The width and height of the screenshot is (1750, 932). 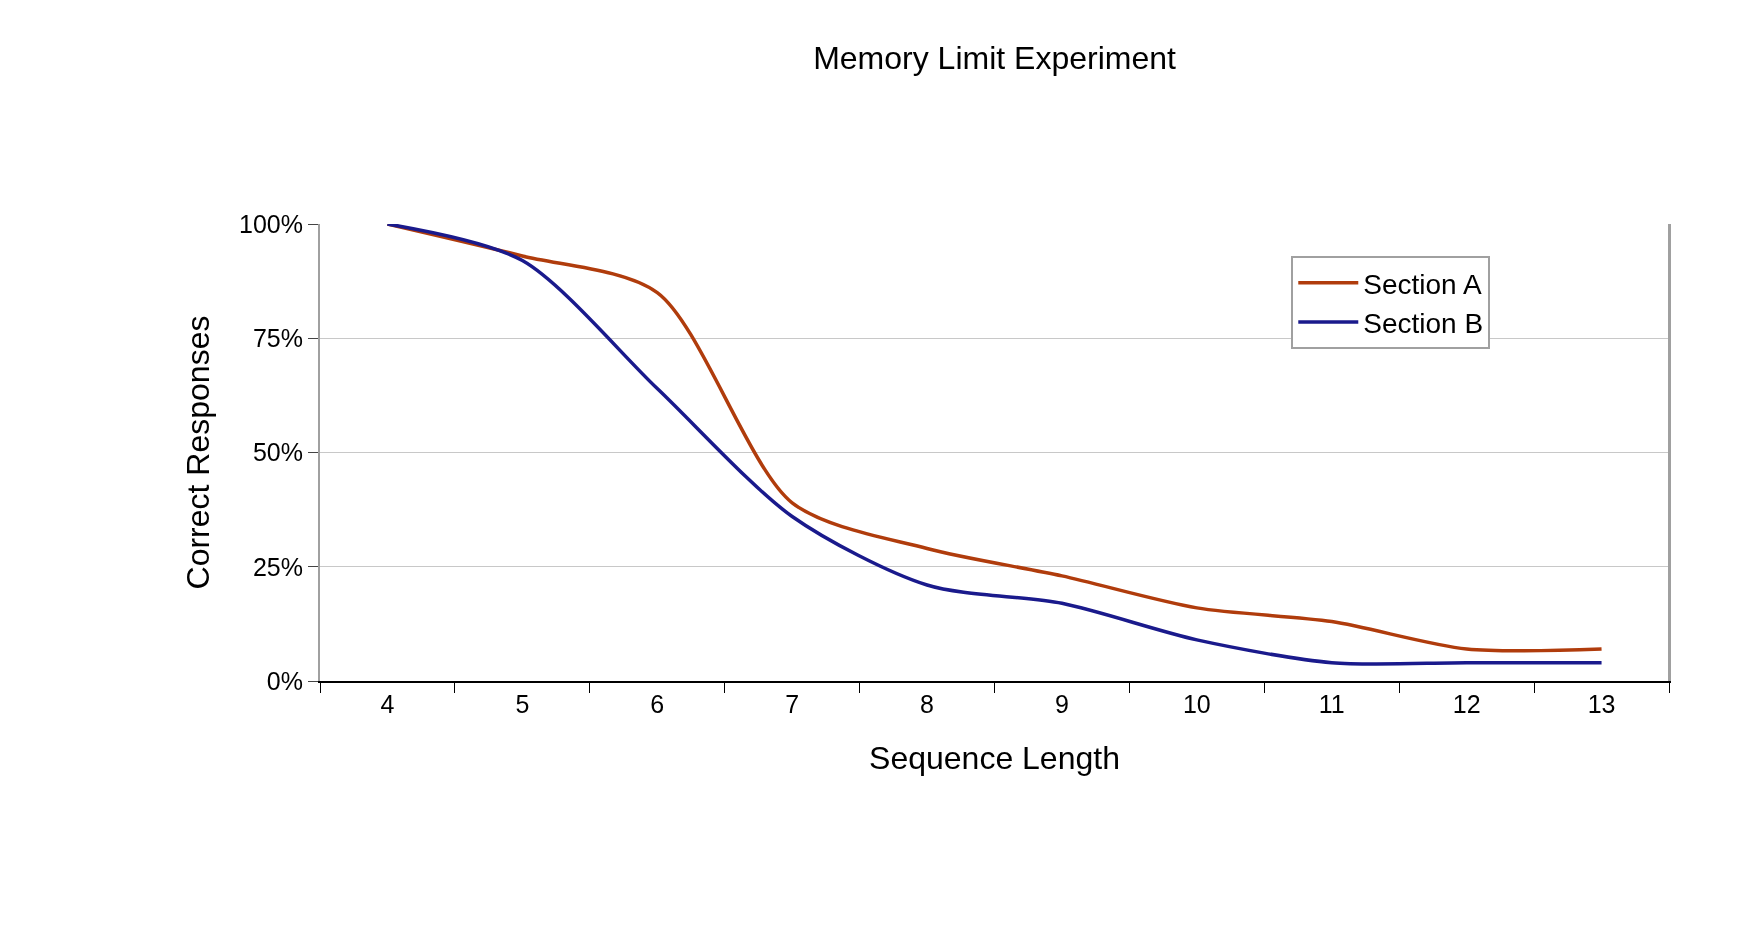 I want to click on x-tick-label: 9, so click(x=1062, y=703).